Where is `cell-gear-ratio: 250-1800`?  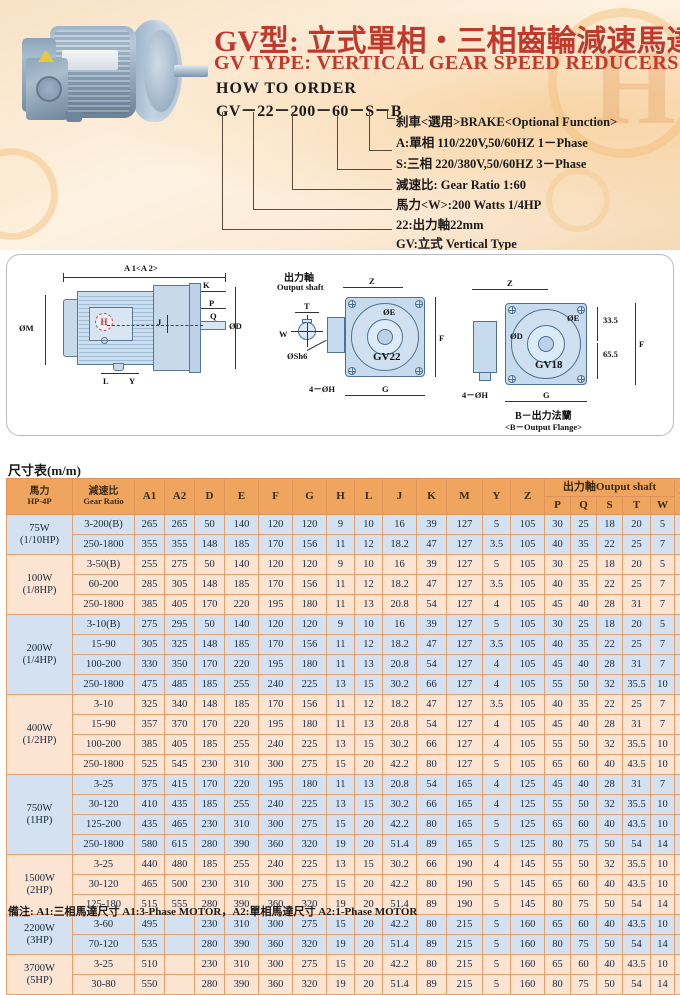
cell-gear-ratio: 250-1800 is located at coordinates (104, 845).